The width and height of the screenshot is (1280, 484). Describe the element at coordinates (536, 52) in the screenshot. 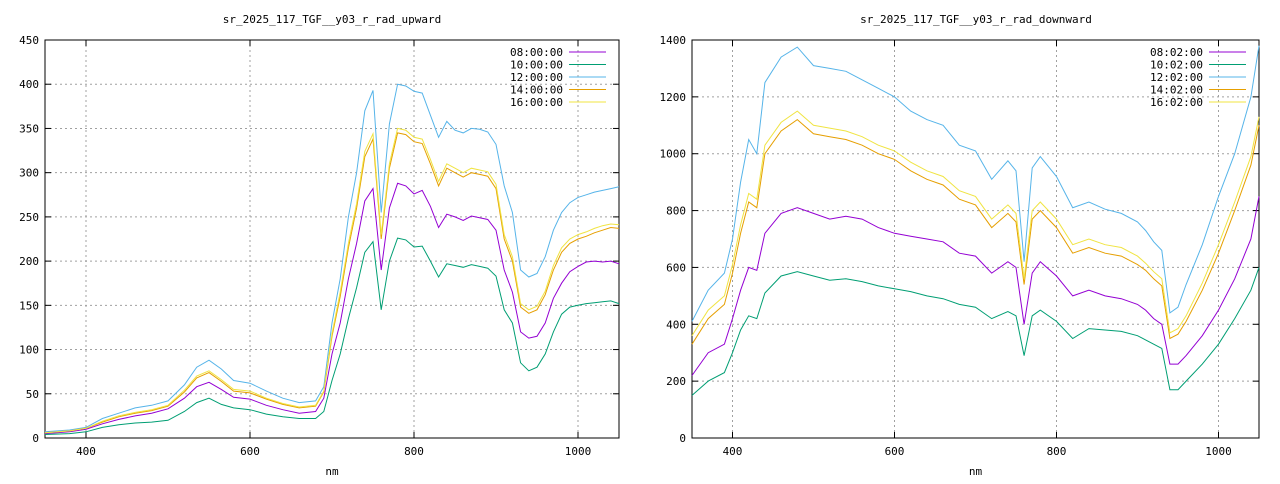

I see `legend-label: 08:00:00` at that location.